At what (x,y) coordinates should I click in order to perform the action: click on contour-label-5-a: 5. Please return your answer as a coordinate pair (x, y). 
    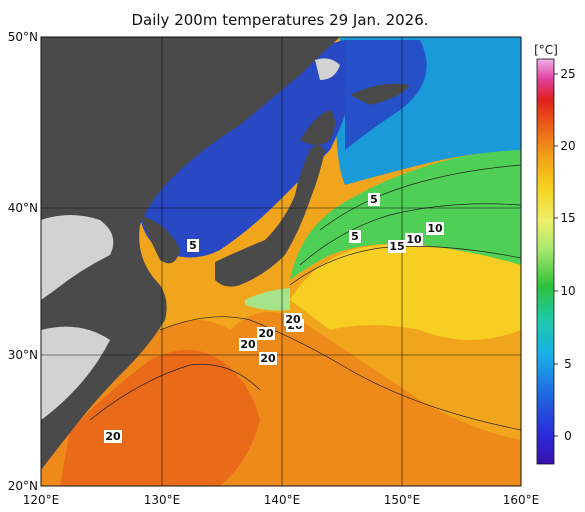
    Looking at the image, I should click on (374, 199).